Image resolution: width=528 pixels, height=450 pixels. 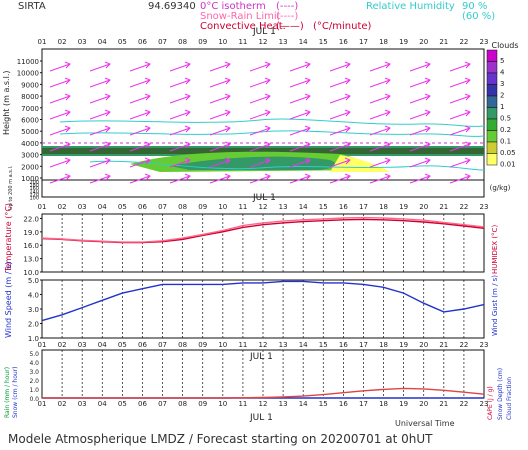 I want to click on y-tick-label: 4.0, so click(x=33, y=296).